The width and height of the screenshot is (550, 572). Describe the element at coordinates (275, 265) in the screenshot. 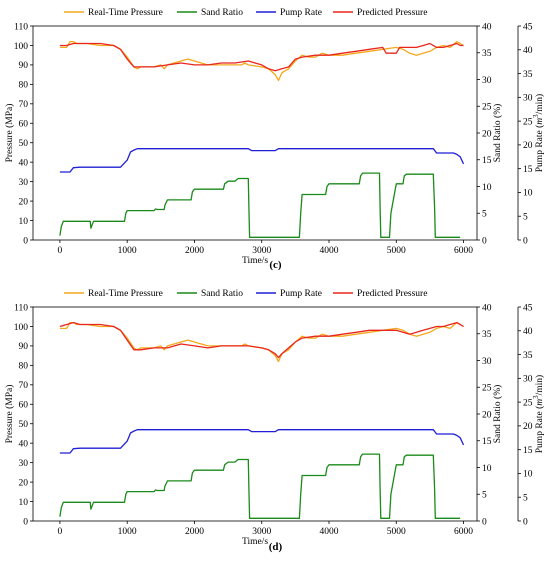

I see `panel-label: (c)` at that location.